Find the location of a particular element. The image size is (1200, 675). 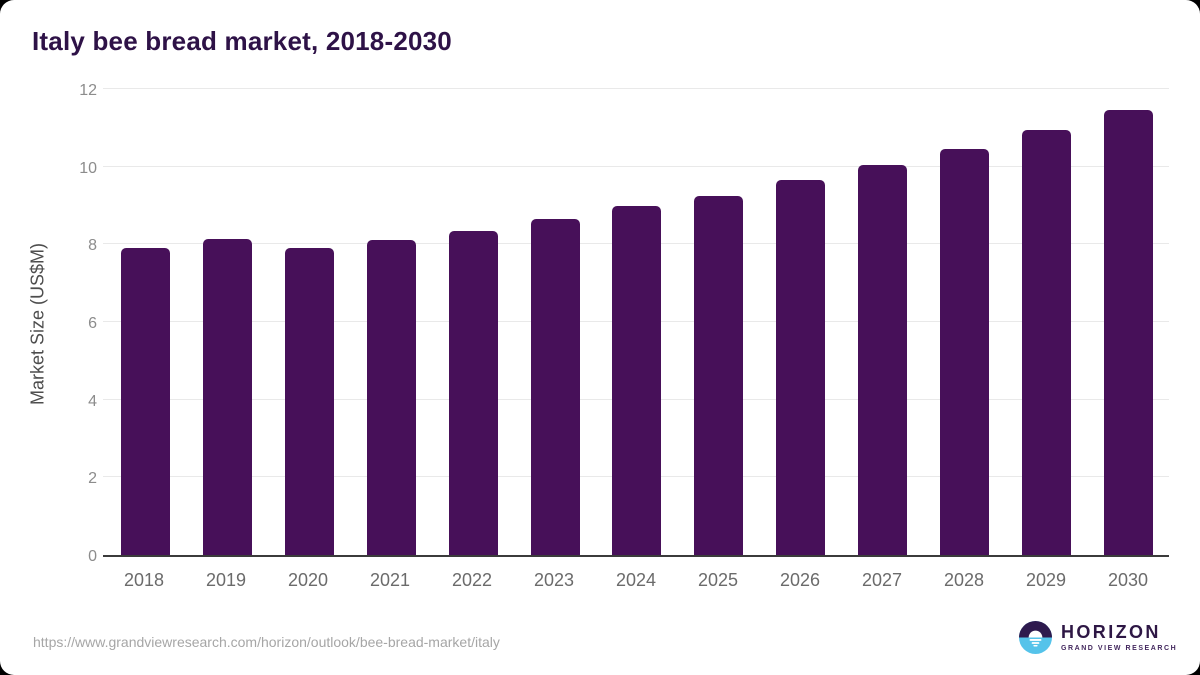

bar-2020 is located at coordinates (309, 401).